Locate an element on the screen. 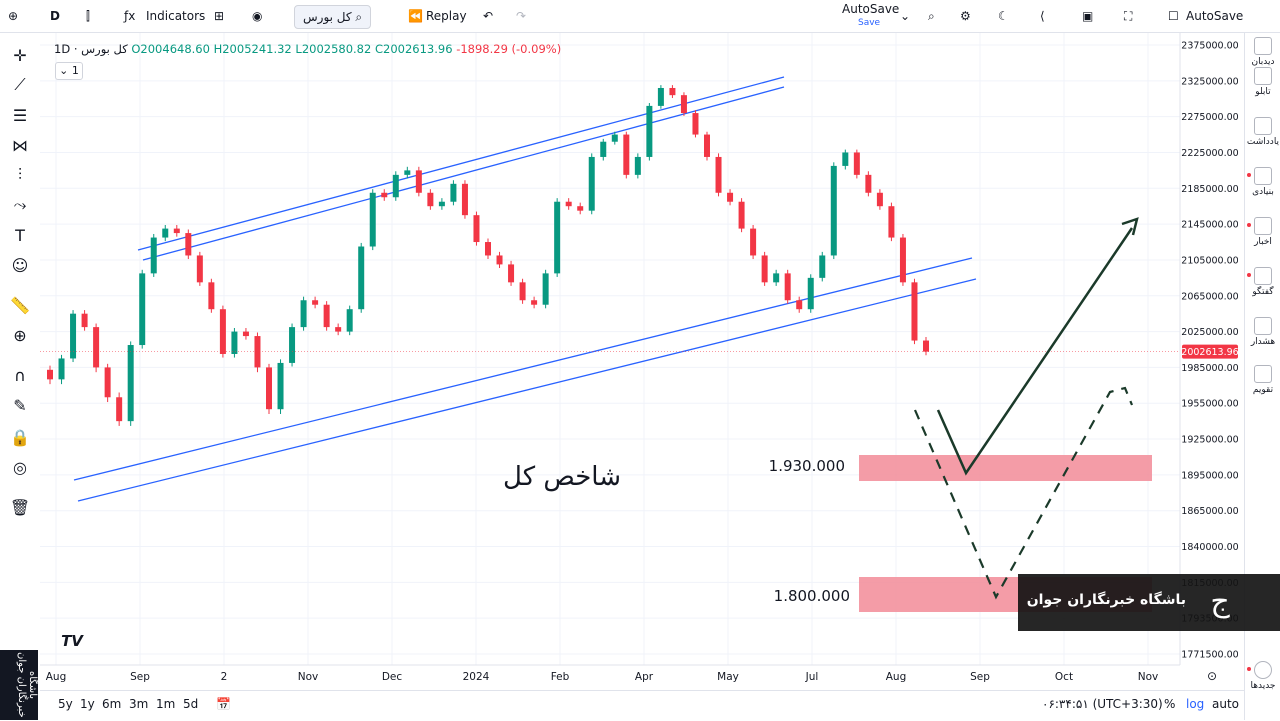  lock-drawing-icon: ✎ is located at coordinates (20, 405).